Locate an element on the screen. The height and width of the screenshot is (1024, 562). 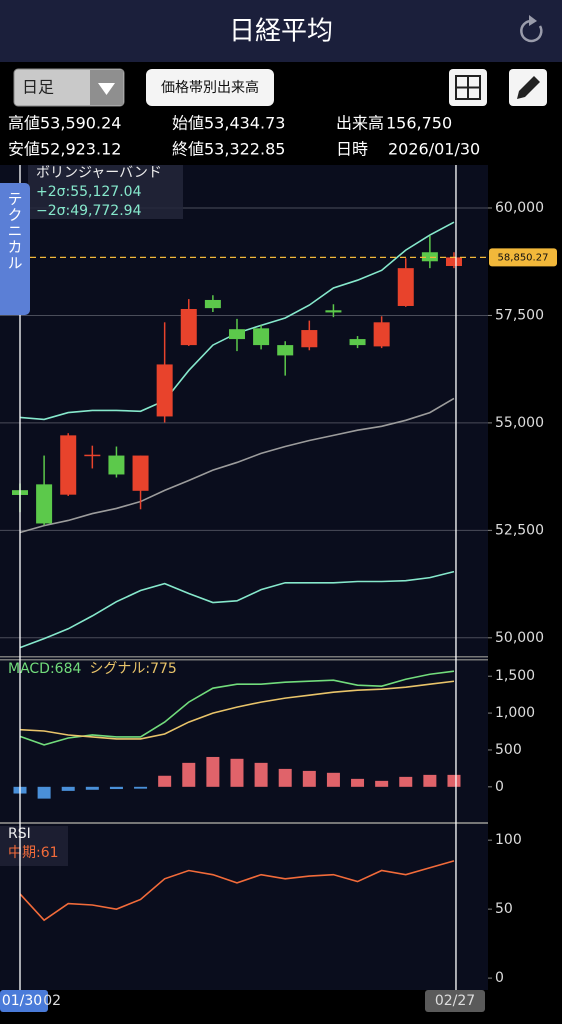
x-tick-label: 02/27 is located at coordinates (455, 1001).